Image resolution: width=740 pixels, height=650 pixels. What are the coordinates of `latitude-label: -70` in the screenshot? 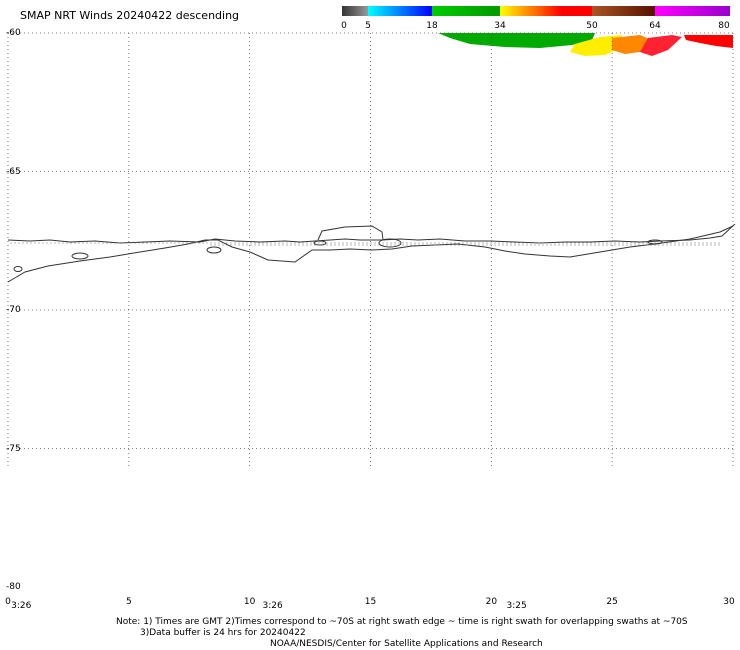 It's located at (13, 310).